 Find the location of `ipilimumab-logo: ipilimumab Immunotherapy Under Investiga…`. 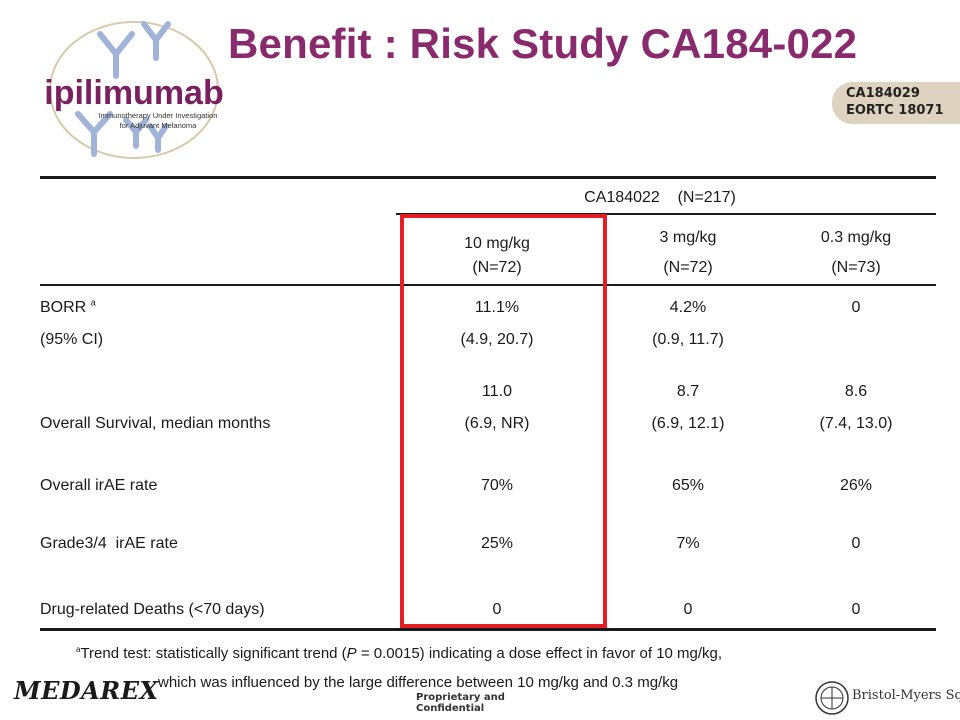

ipilimumab-logo: ipilimumab Immunotherapy Under Investiga… is located at coordinates (136, 89).